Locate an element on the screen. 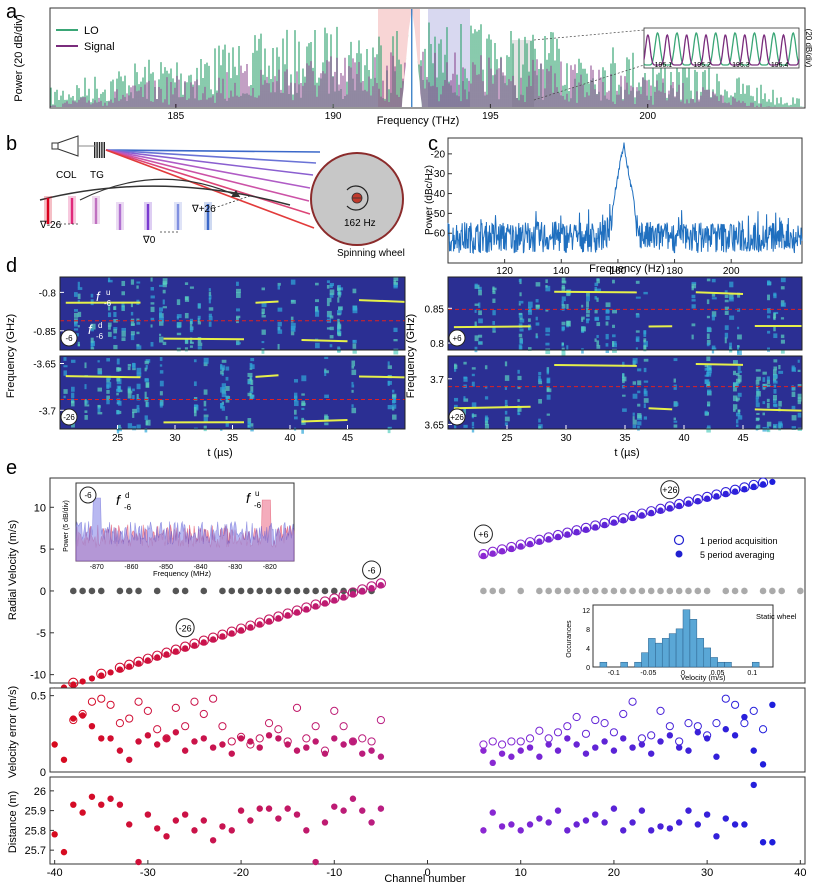 This screenshot has width=831, height=886. inset2-title: Static wheel is located at coordinates (776, 616).